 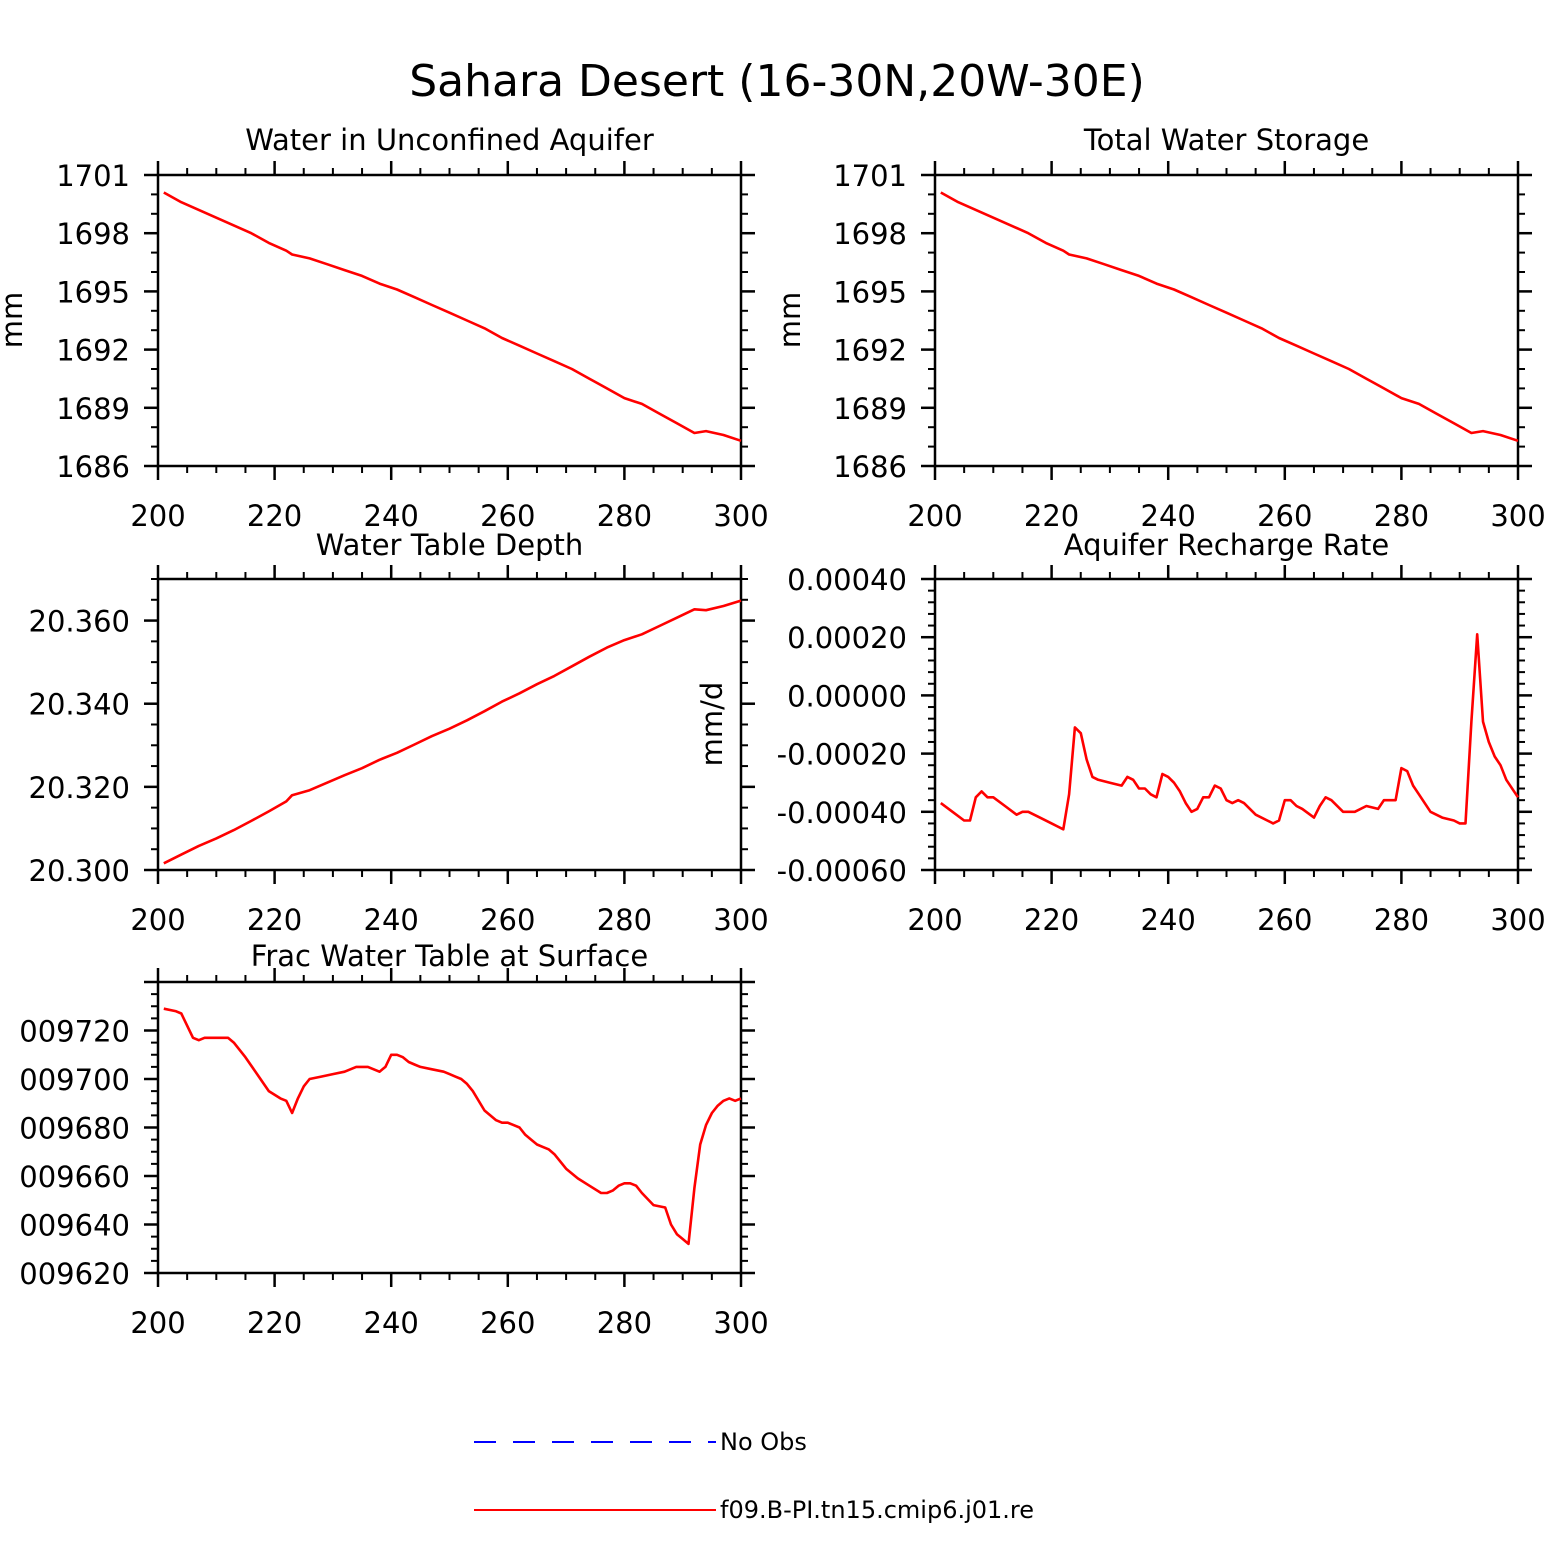 I want to click on y-tick-label: -0.00060, so click(x=842, y=871).